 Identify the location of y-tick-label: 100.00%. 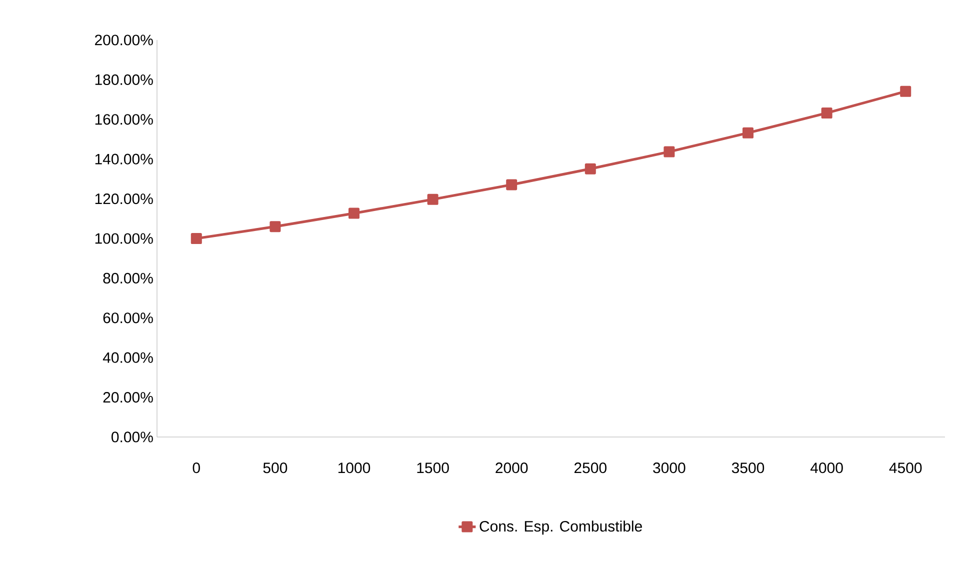
(124, 238).